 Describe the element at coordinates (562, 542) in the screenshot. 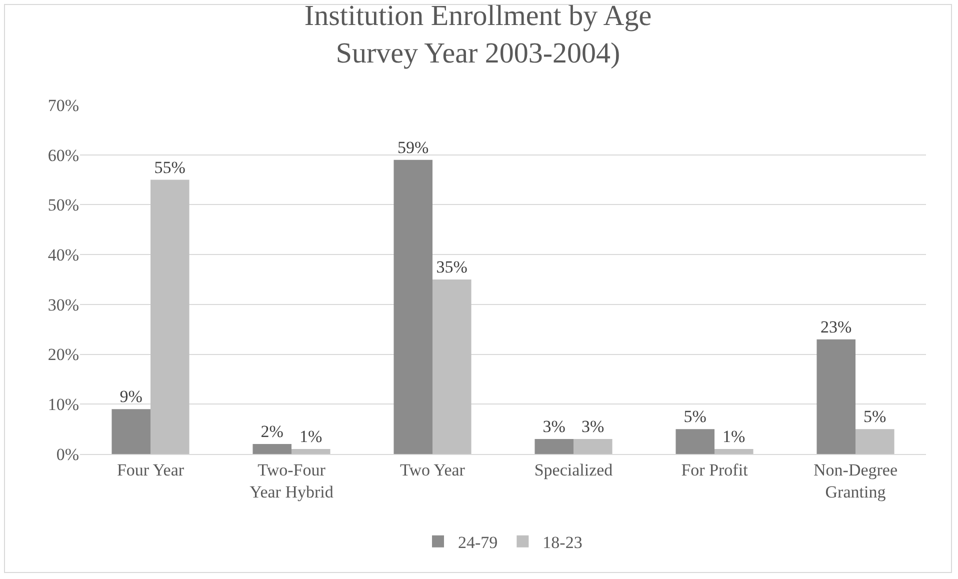

I see `legend-label: 18-23` at that location.